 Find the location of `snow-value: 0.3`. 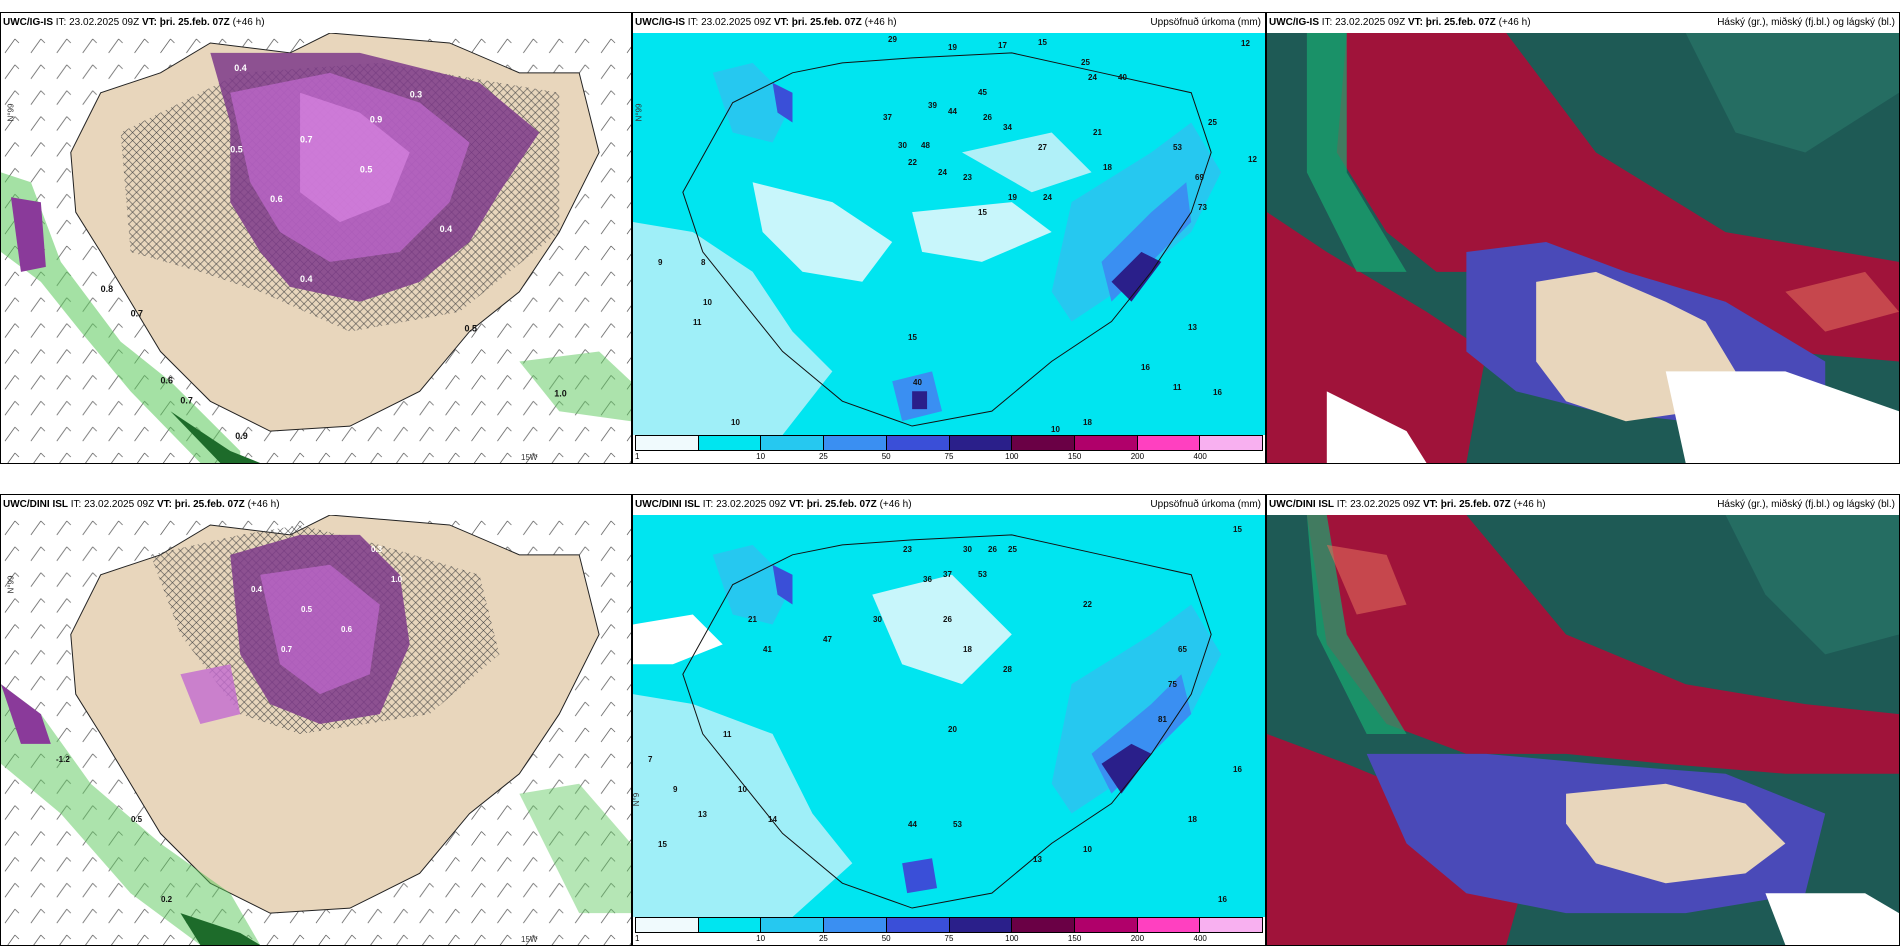

snow-value: 0.3 is located at coordinates (377, 549).